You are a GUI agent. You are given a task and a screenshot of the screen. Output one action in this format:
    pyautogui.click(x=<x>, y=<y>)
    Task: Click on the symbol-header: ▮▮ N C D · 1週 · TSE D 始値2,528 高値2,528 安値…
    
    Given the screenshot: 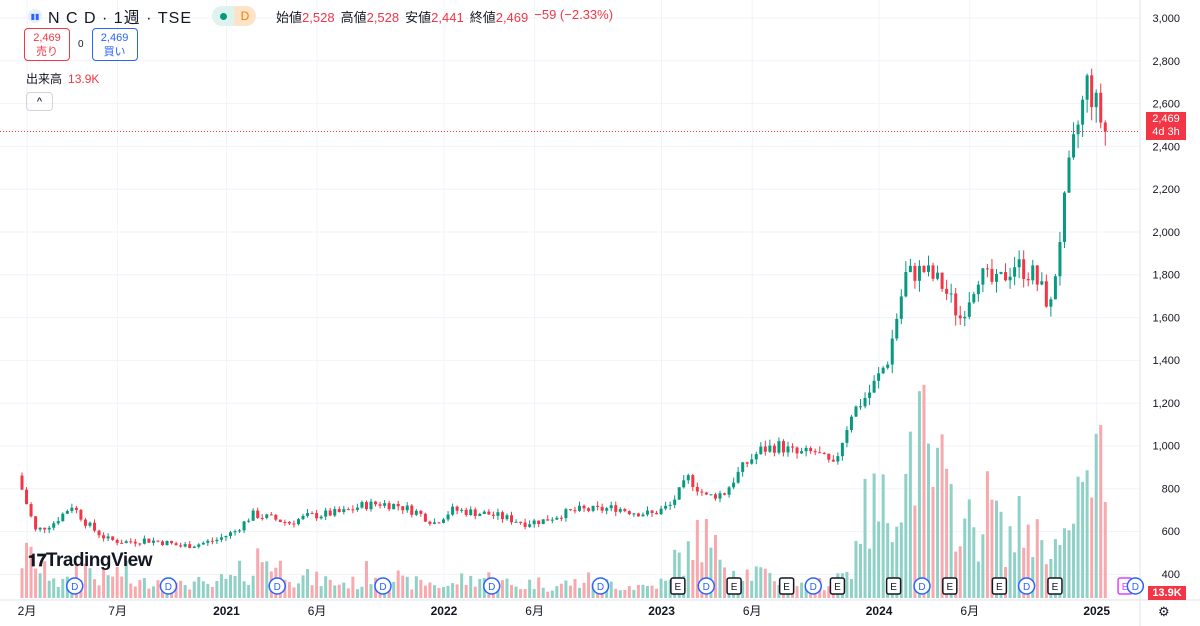 What is the action you would take?
    pyautogui.click(x=320, y=16)
    